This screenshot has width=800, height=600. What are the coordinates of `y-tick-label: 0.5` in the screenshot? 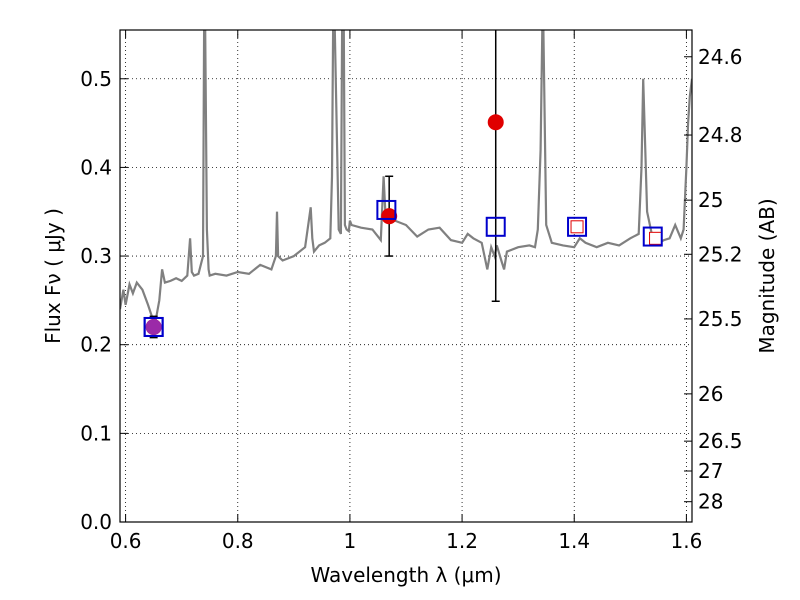 It's located at (96, 79).